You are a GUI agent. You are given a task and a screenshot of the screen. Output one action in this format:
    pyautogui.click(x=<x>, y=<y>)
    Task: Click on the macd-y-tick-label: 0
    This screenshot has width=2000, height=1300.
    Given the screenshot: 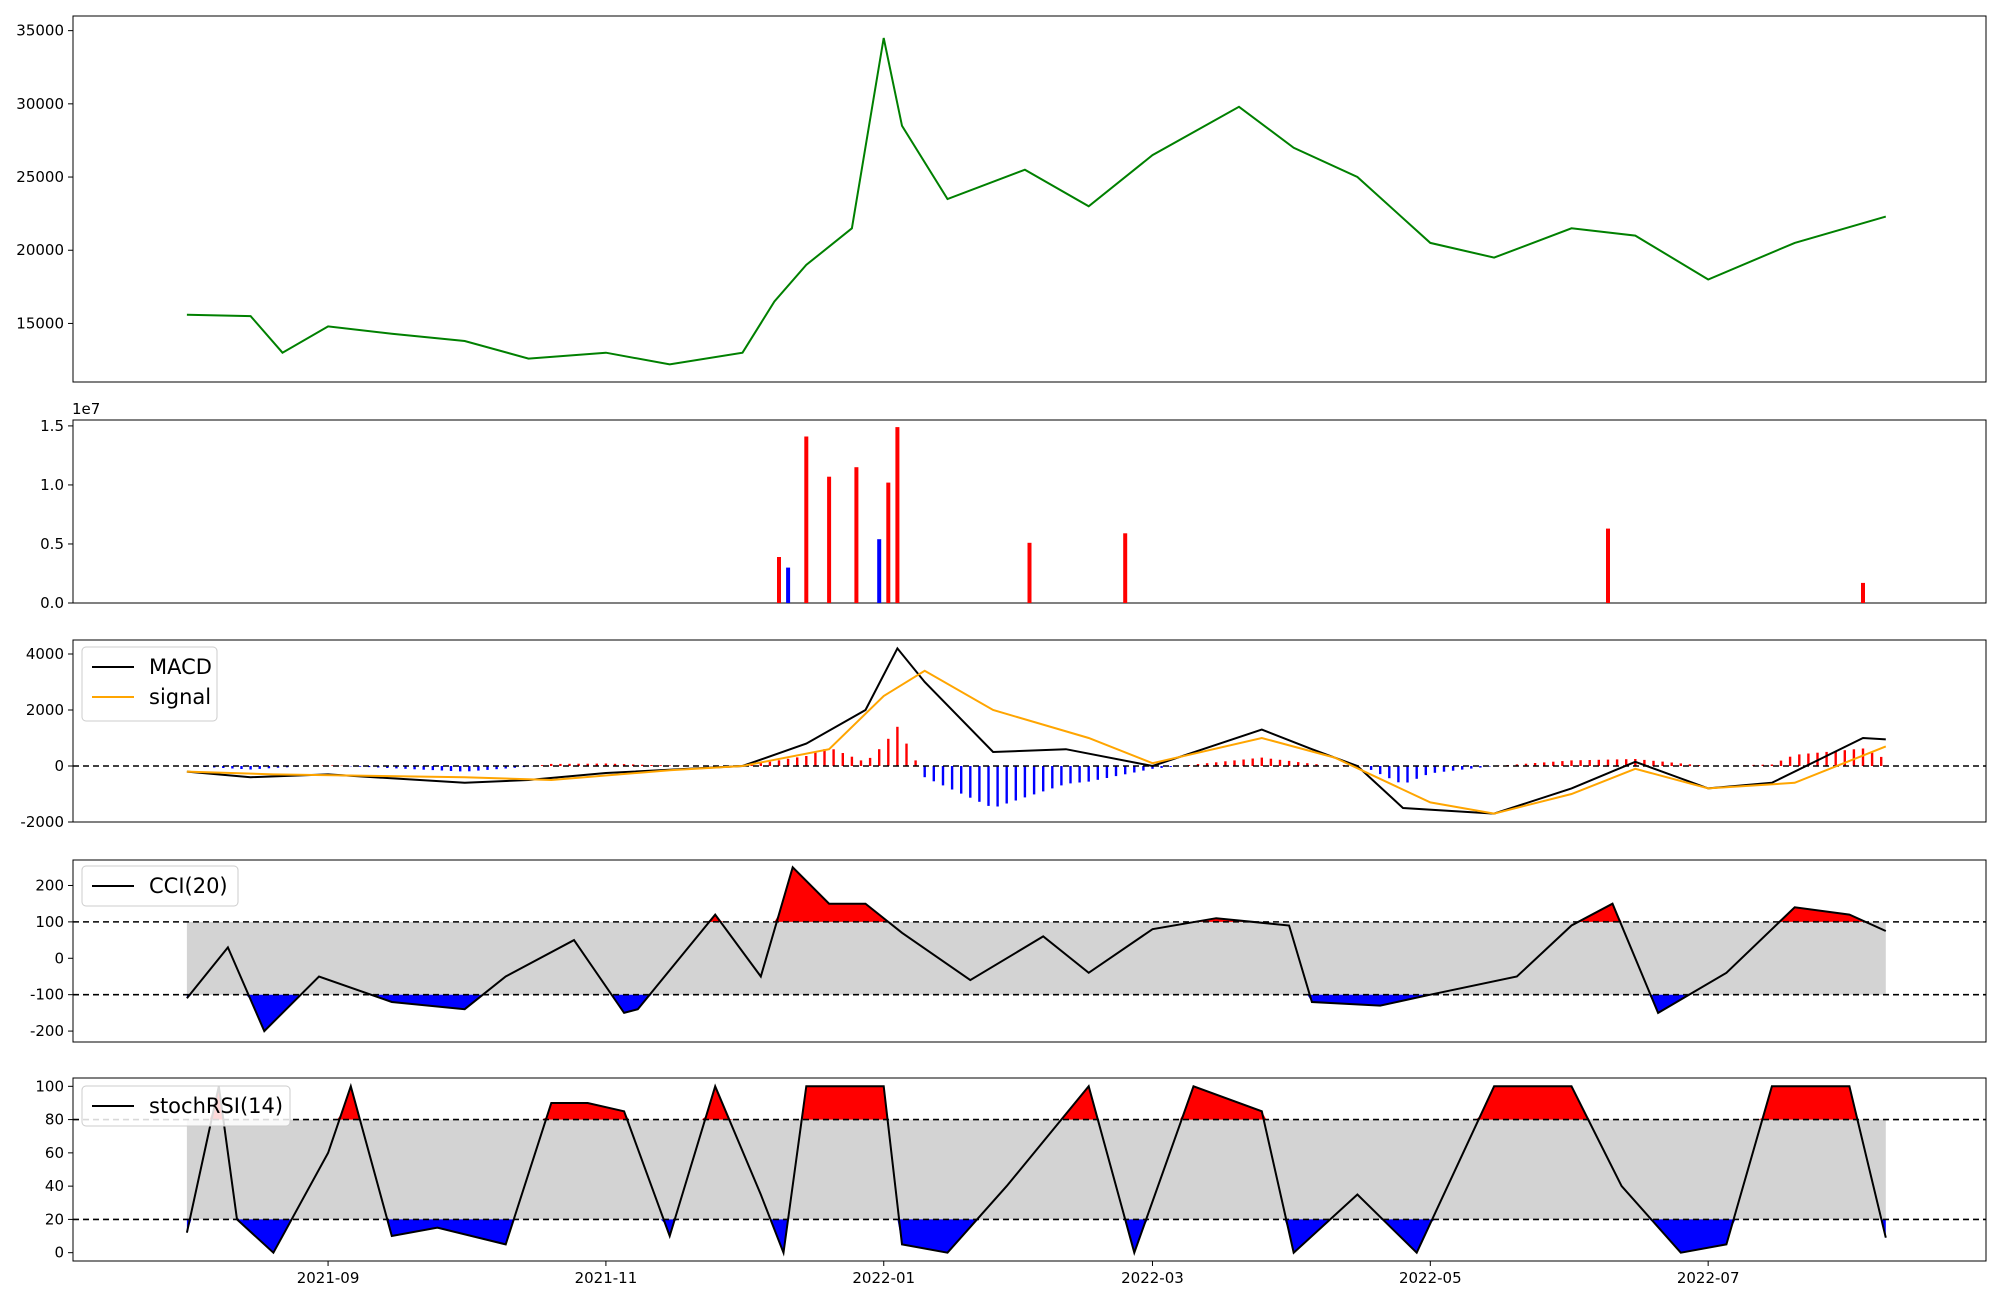 What is the action you would take?
    pyautogui.click(x=59, y=766)
    